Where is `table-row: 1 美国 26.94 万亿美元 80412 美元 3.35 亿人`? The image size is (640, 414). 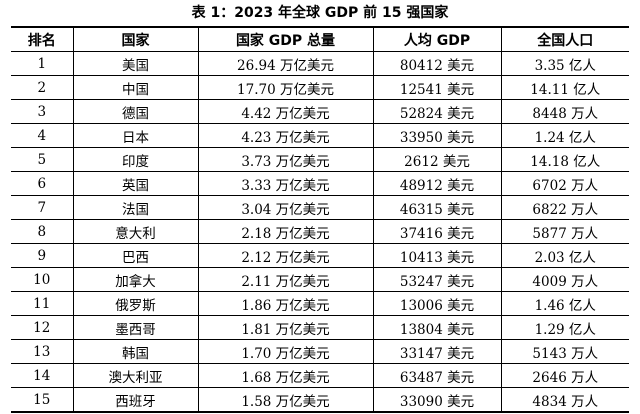 table-row: 1 美国 26.94 万亿美元 80412 美元 3.35 亿人 is located at coordinates (320, 63).